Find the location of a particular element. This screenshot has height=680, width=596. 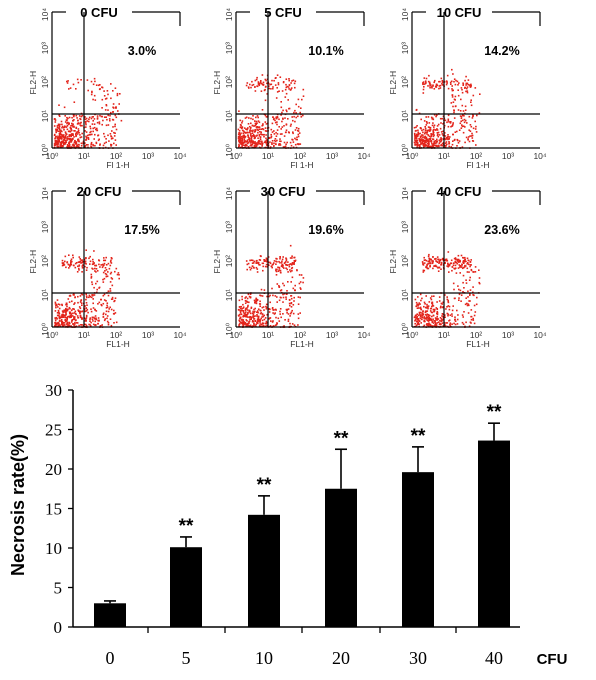

necrosis-percent: 23.6% is located at coordinates (501, 230).